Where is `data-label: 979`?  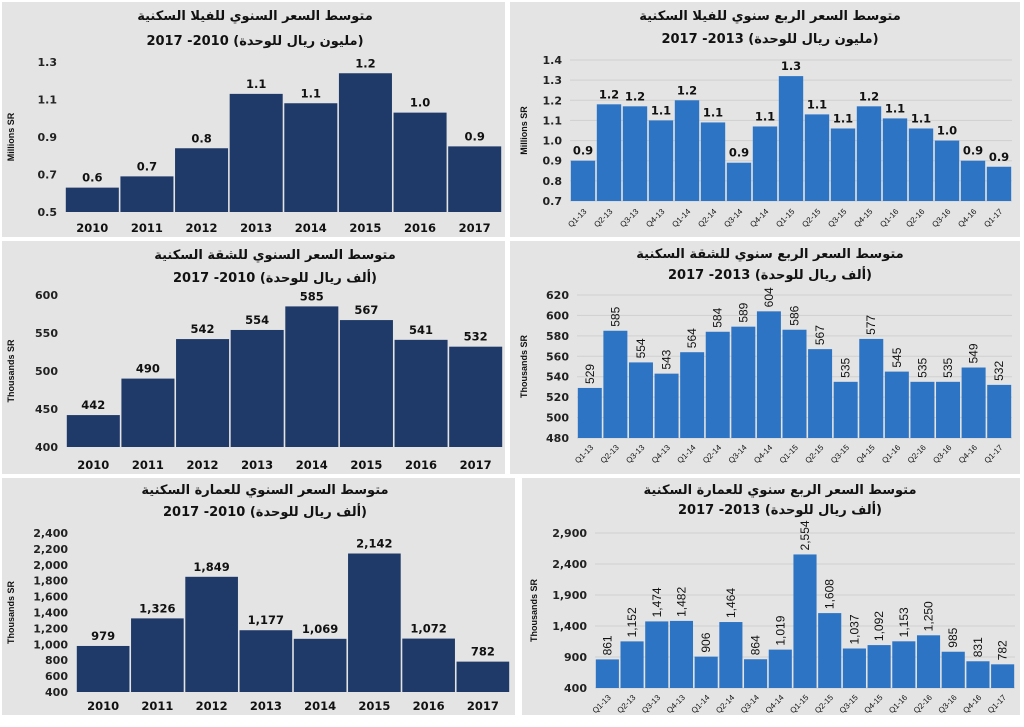 data-label: 979 is located at coordinates (103, 636).